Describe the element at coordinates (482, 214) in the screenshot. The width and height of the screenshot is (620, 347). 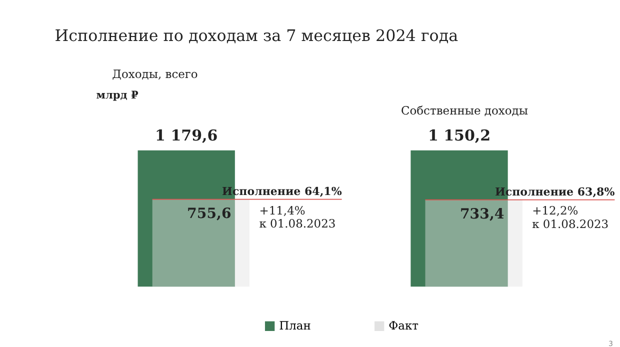
I see `data-label: 733,4` at that location.